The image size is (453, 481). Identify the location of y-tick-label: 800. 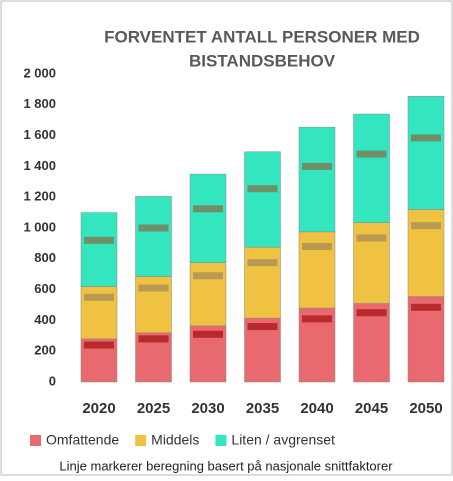
(45, 257).